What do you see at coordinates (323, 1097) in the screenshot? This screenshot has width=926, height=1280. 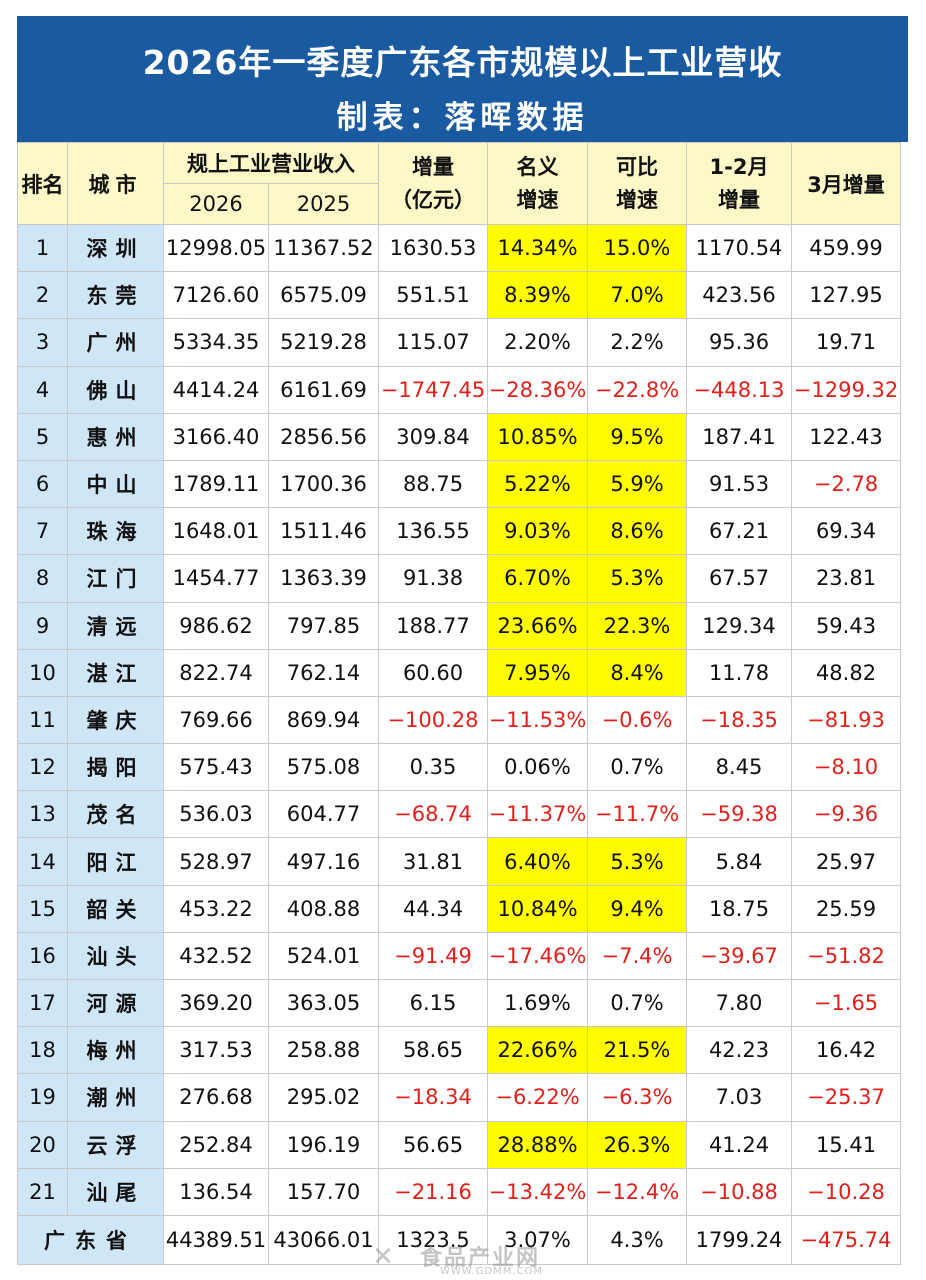 I see `v2025-cell: 295.02` at bounding box center [323, 1097].